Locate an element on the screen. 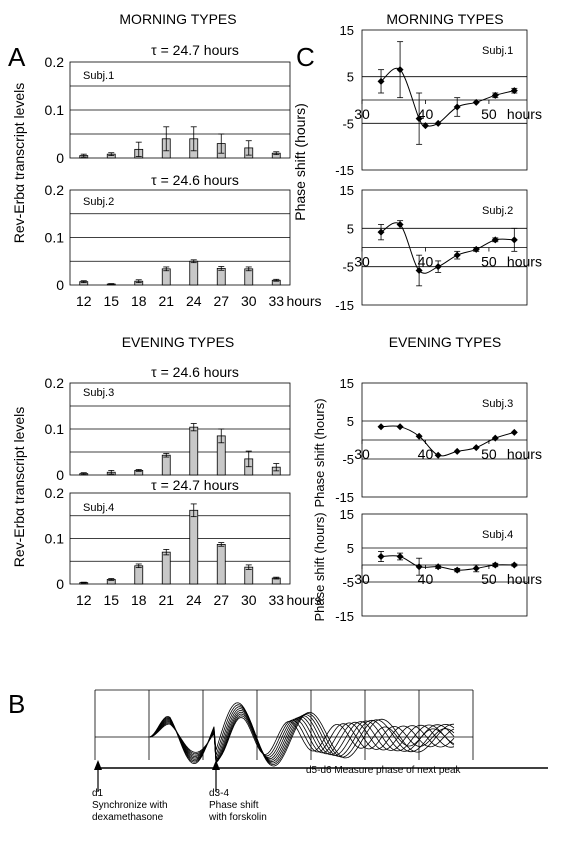 This screenshot has height=857, width=562. annotation-d34-line1: d3-4 is located at coordinates (219, 793).